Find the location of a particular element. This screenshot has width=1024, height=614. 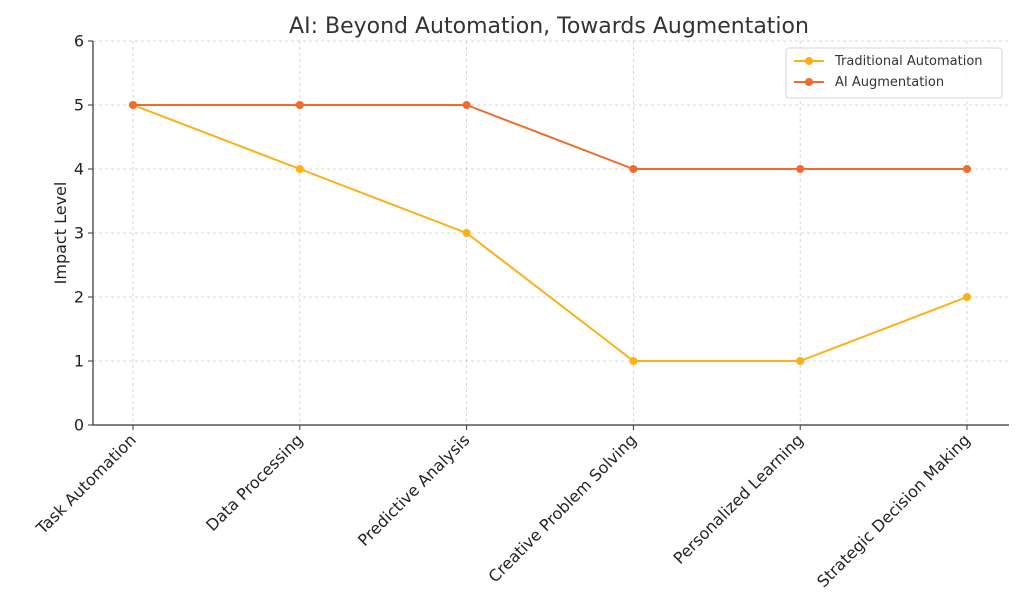

x-tick-label: Personalized Learning is located at coordinates (738, 498).